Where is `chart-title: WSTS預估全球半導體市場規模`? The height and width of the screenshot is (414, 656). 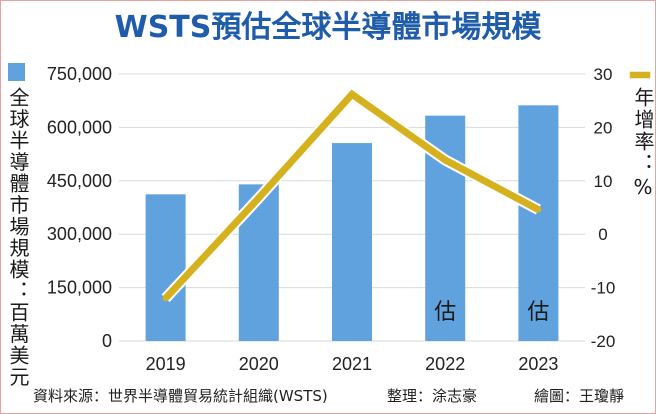 chart-title: WSTS預估全球半導體市場規模 is located at coordinates (328, 27).